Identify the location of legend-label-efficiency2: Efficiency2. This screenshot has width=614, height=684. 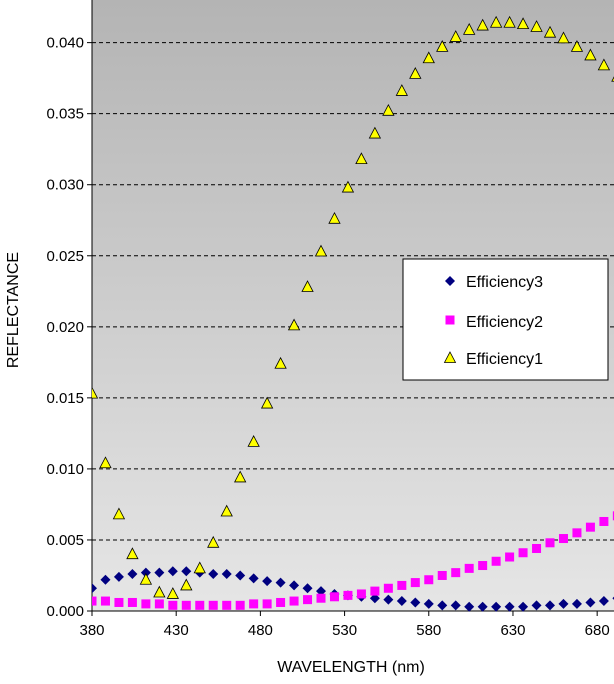
(504, 322).